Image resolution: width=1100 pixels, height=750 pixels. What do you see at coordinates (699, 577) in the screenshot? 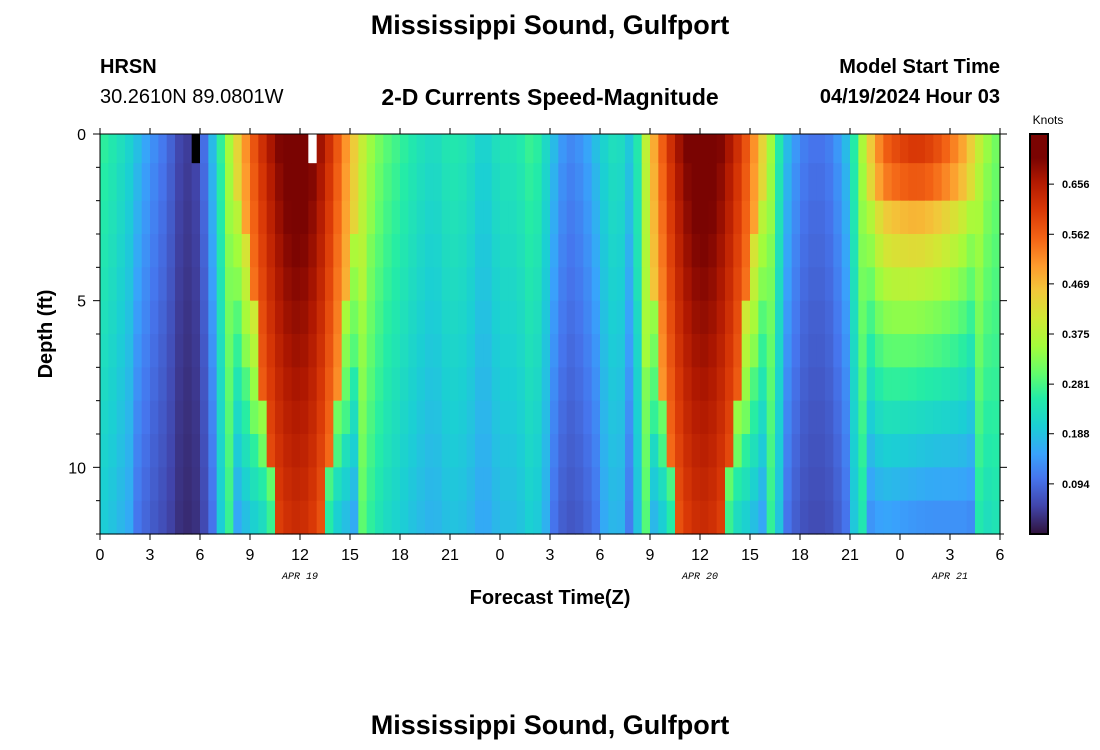
I see `date-label: APR 20` at bounding box center [699, 577].